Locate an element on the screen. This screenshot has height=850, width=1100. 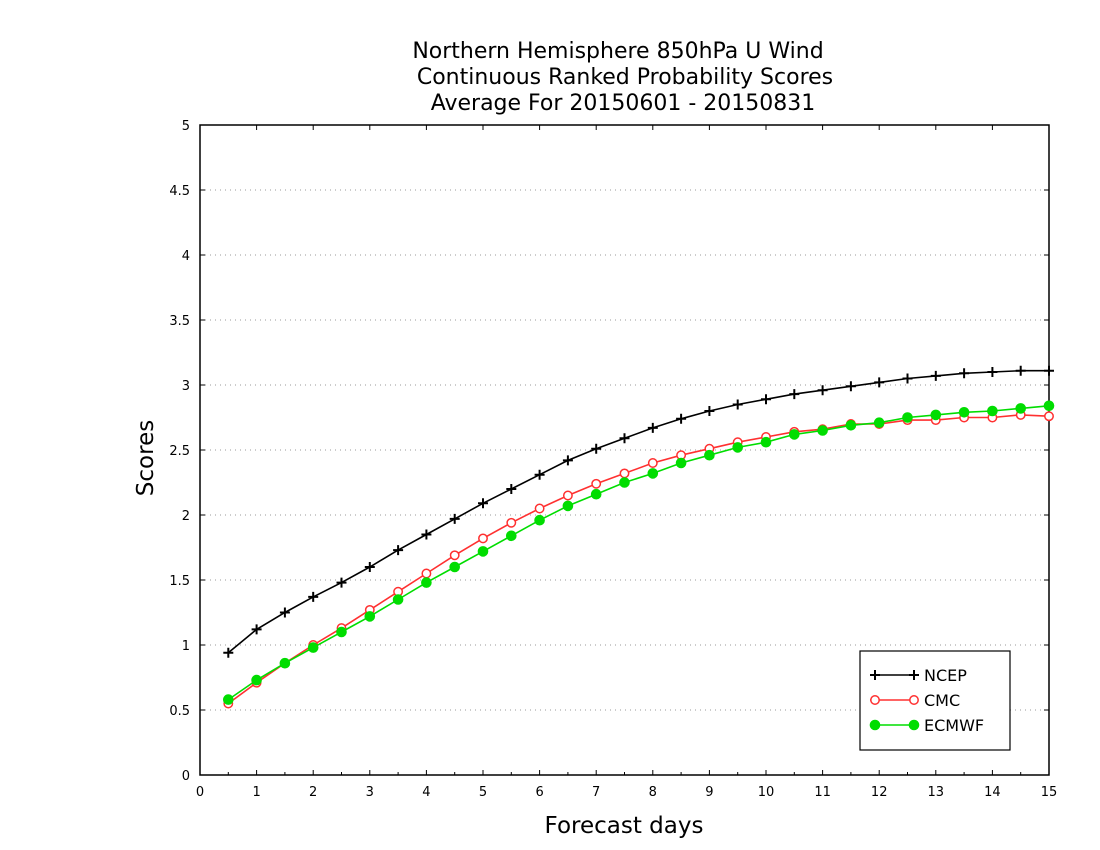
y-tick-label: 3 is located at coordinates (186, 386).